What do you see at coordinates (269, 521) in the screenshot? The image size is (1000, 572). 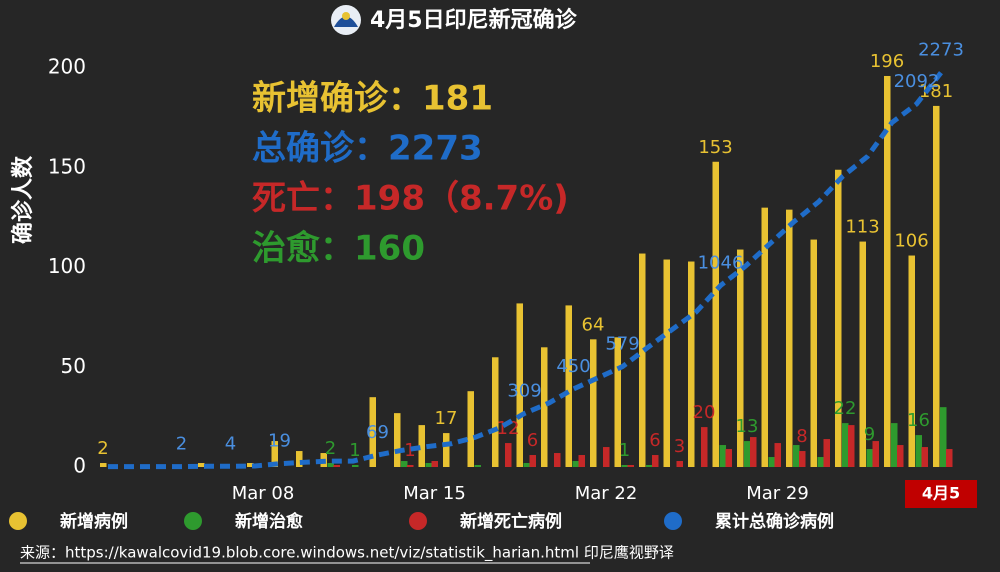 I see `legend-label: 新增治愈` at bounding box center [269, 521].